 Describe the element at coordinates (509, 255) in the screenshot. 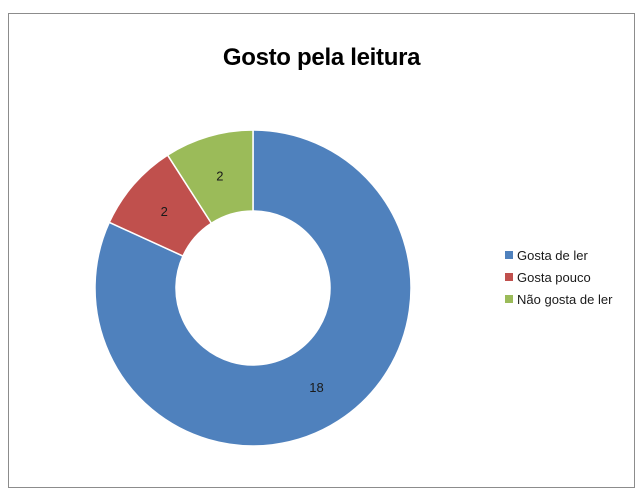

I see `legend-swatch-gosta-de-ler` at that location.